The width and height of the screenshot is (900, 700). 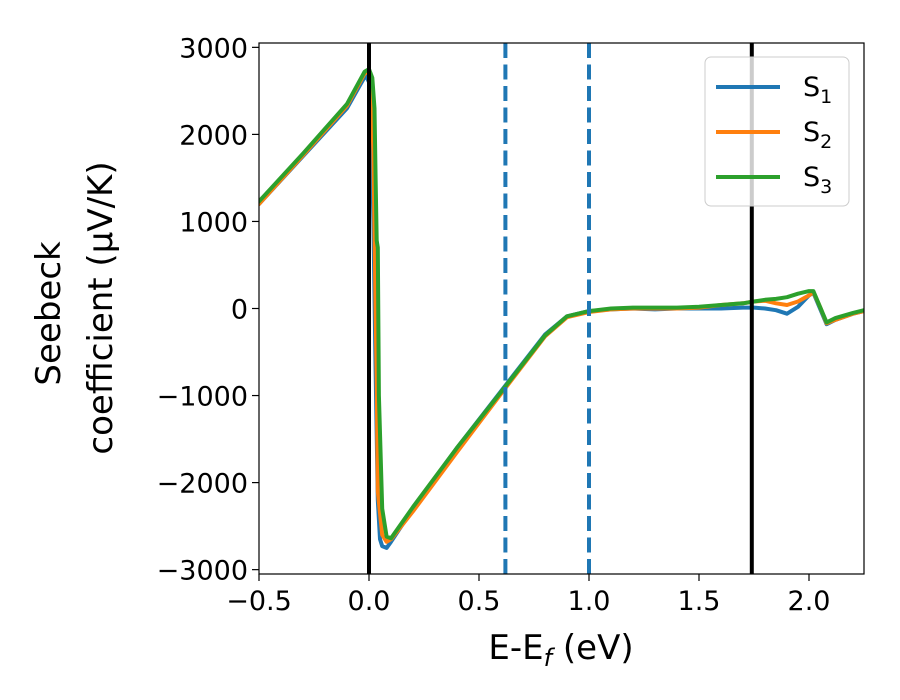 What do you see at coordinates (202, 397) in the screenshot?
I see `y-tick-label: −1000` at bounding box center [202, 397].